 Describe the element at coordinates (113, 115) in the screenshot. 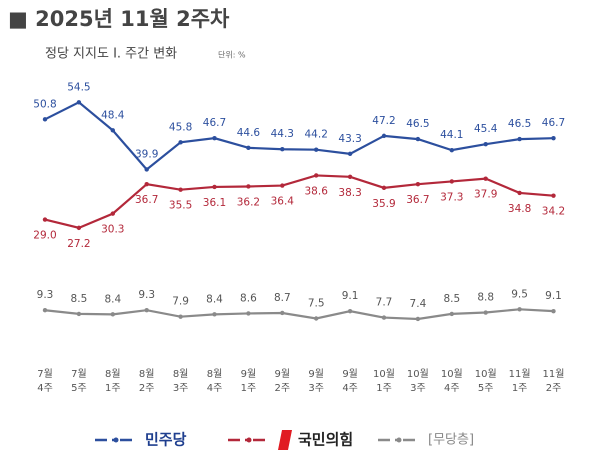

I see `data-label: 48.4` at that location.